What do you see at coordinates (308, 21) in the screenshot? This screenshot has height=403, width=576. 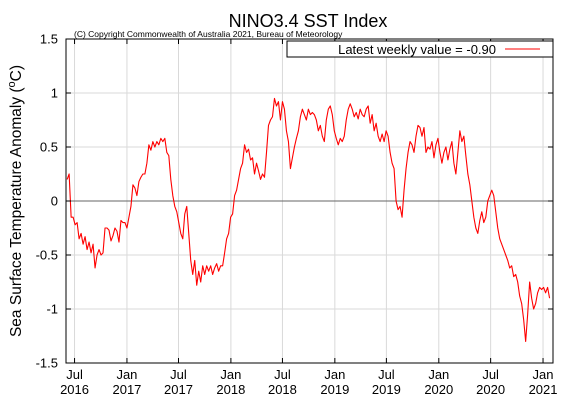 I see `chart-title: NINO3.4 SST Index` at bounding box center [308, 21].